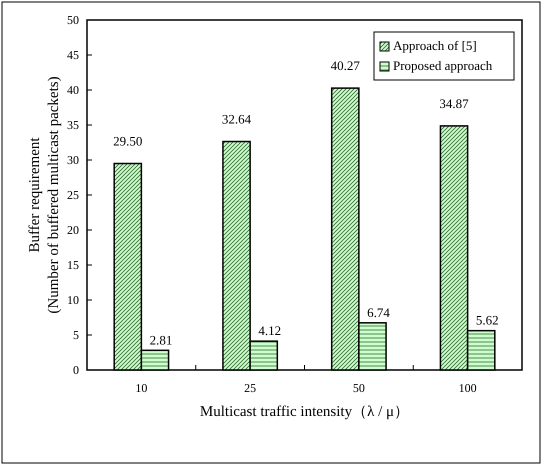  Describe the element at coordinates (73, 125) in the screenshot. I see `y-tick-label: 35` at that location.